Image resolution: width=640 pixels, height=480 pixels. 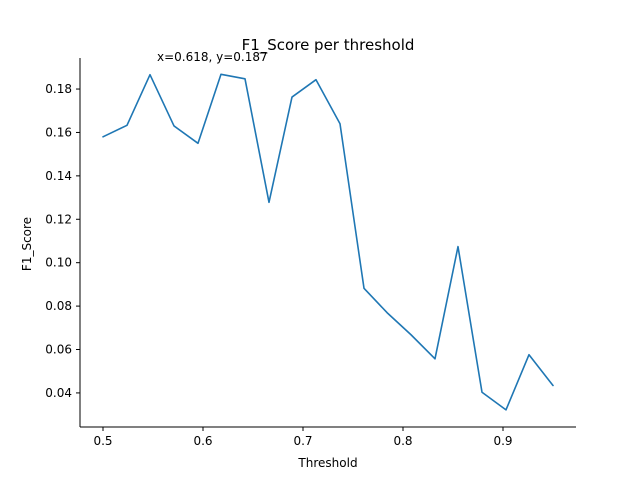 I want to click on y-tick-label: 0.10, so click(x=58, y=263).